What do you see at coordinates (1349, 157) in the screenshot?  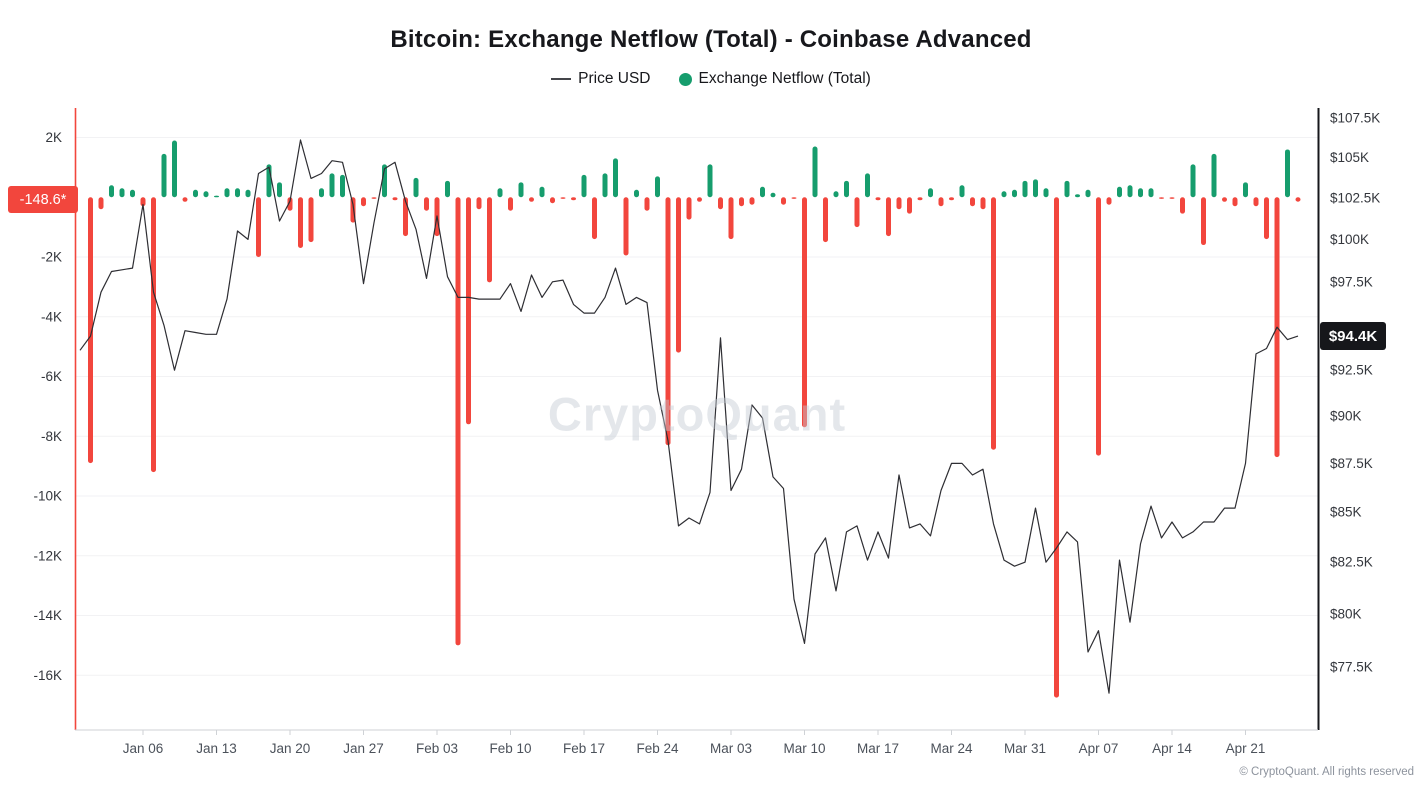 I see `right-axis-tick-label: $105K` at bounding box center [1349, 157].